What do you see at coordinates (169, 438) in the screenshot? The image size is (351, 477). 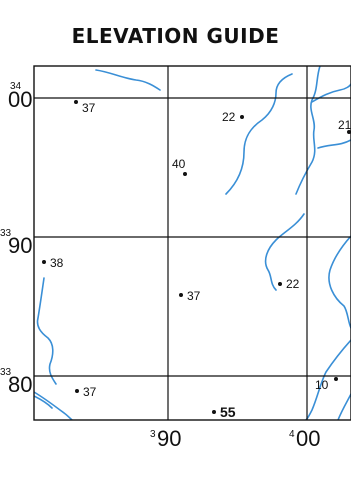 I see `easting-value: 90` at bounding box center [169, 438].